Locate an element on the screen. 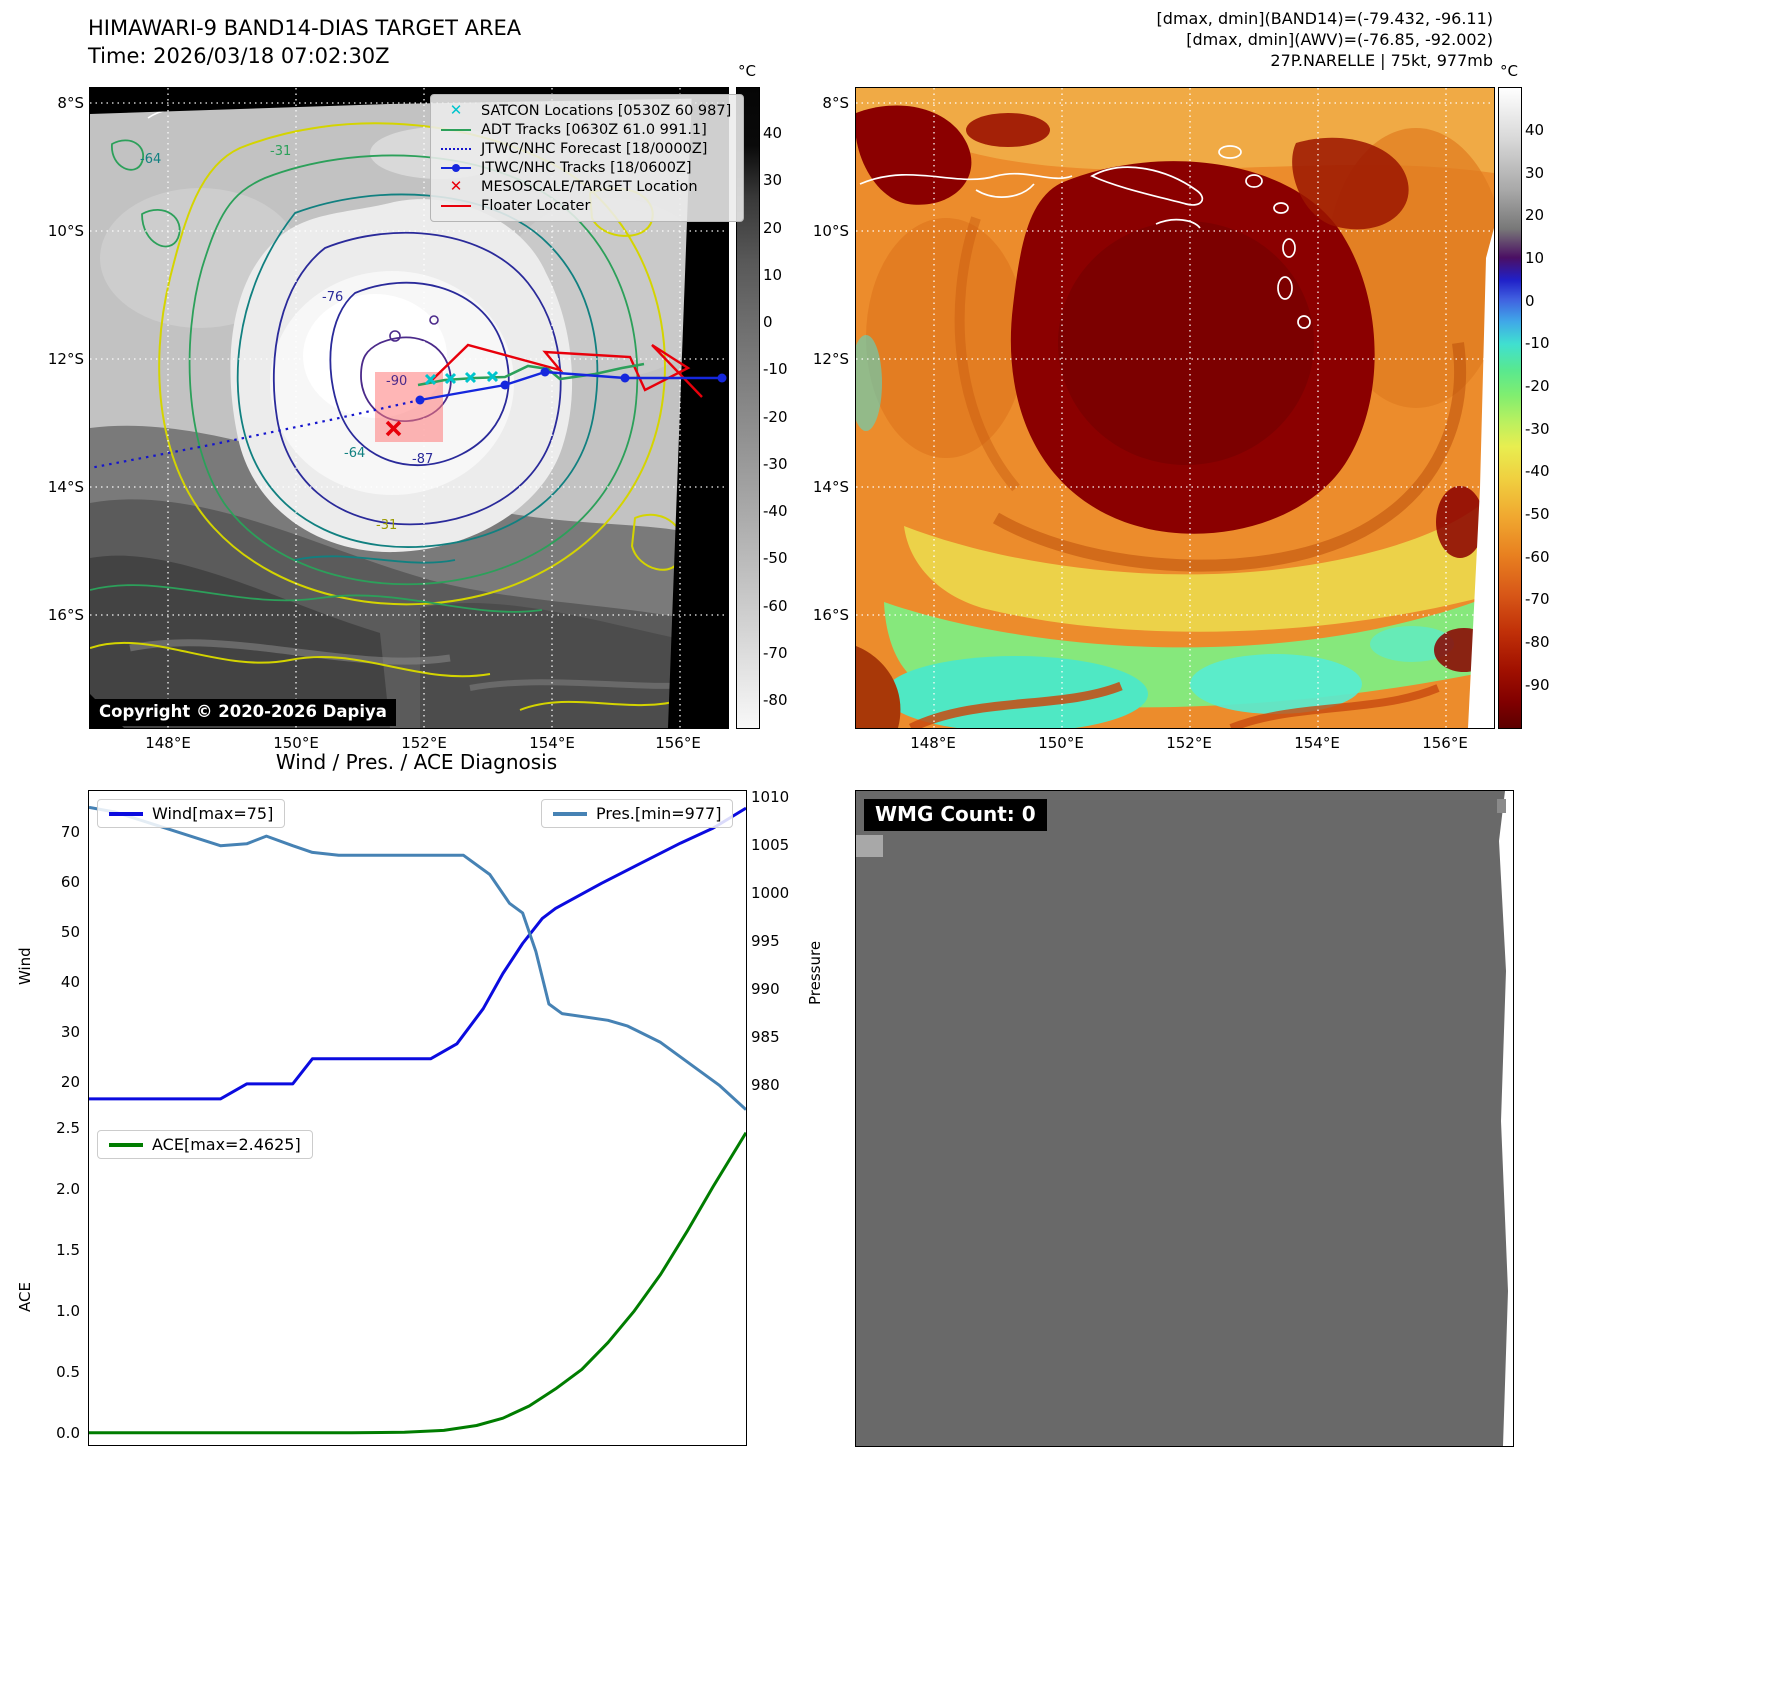 This screenshot has height=1690, width=1792. lat-tick: 10°S is located at coordinates (65, 231).